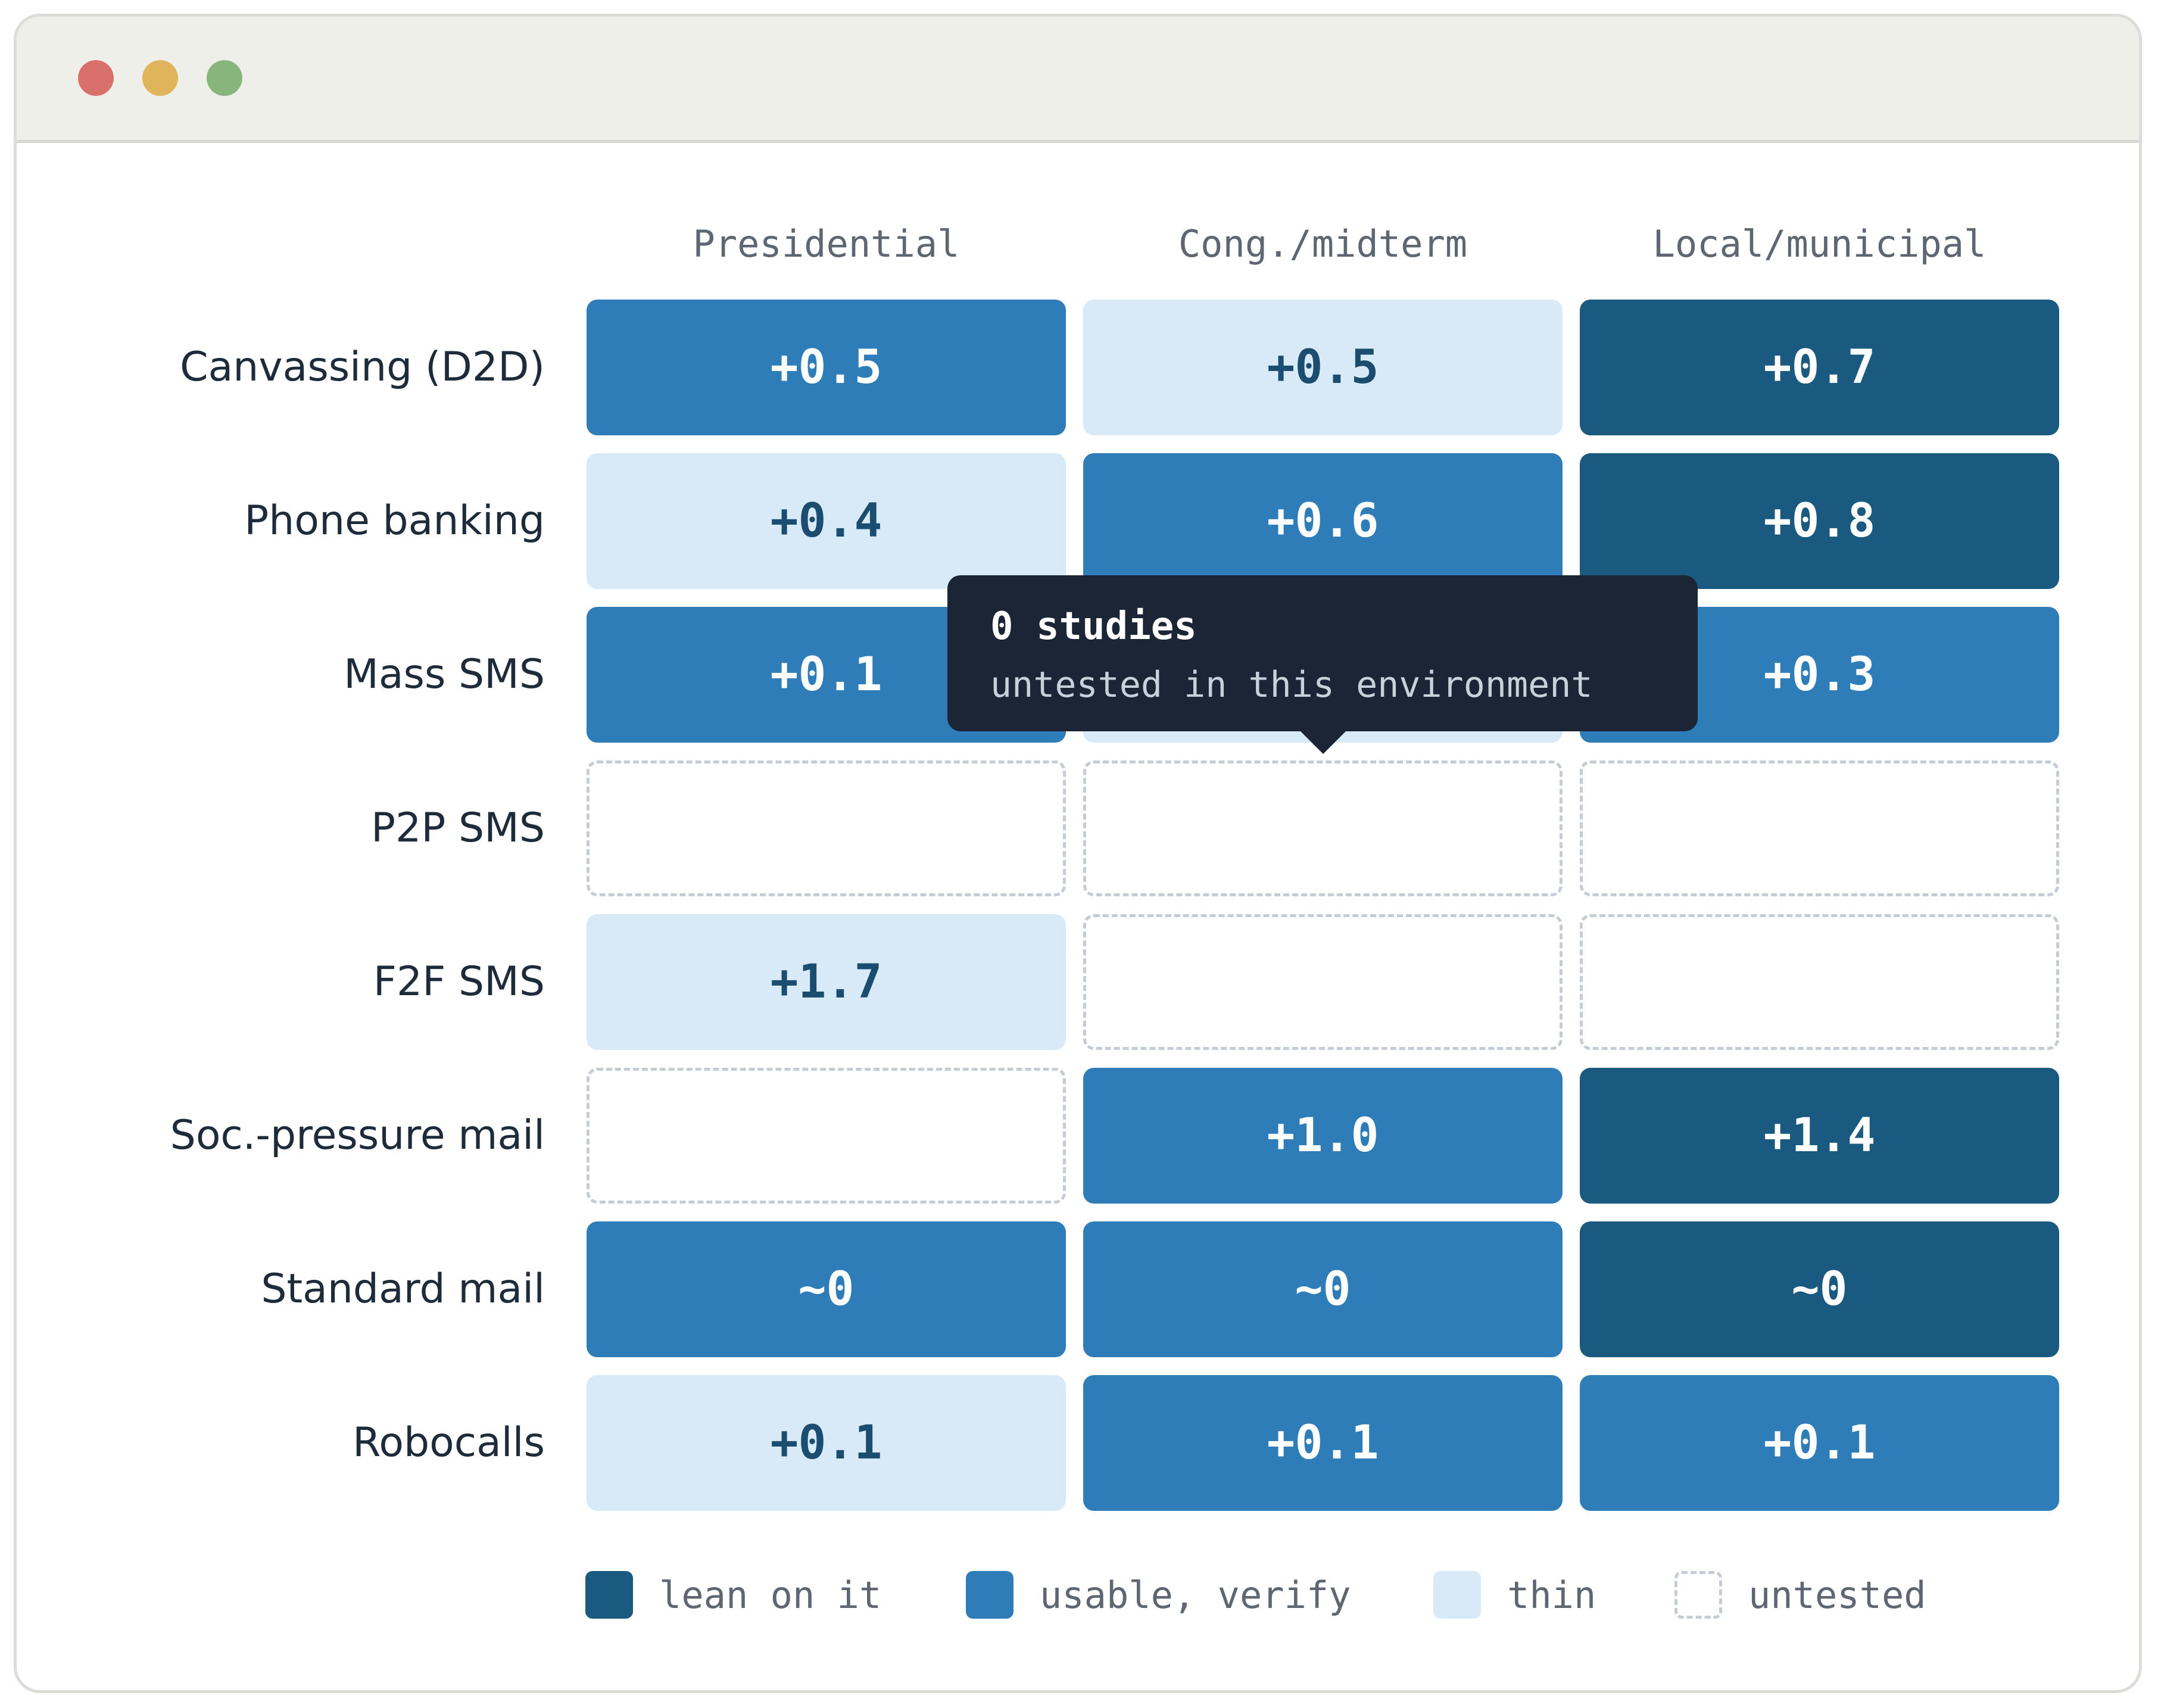 The height and width of the screenshot is (1708, 2158). I want to click on cell-value: +1.4, so click(1819, 1136).